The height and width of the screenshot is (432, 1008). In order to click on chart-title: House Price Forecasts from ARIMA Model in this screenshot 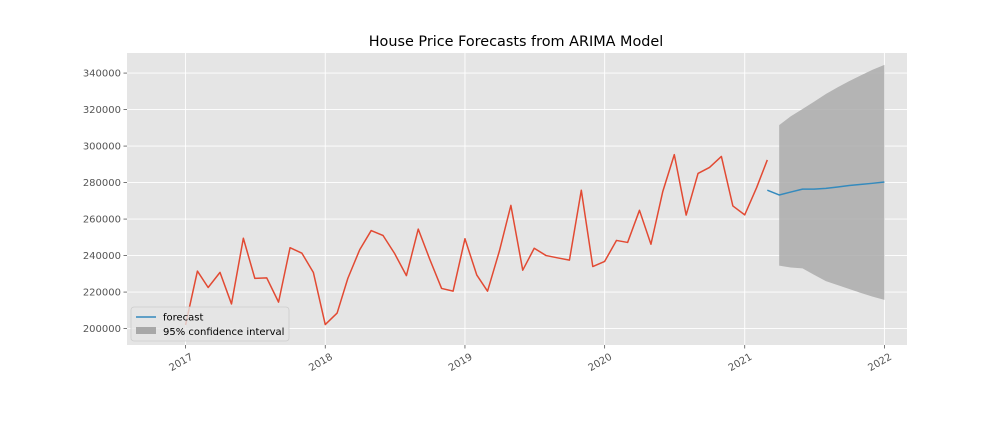, I will do `click(516, 42)`.